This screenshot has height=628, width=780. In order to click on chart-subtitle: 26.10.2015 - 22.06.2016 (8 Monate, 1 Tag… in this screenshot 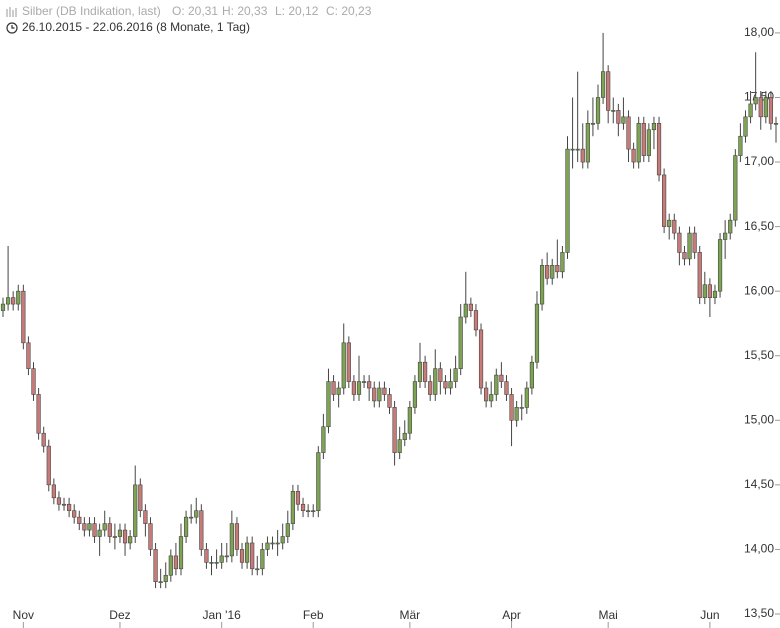, I will do `click(136, 27)`.